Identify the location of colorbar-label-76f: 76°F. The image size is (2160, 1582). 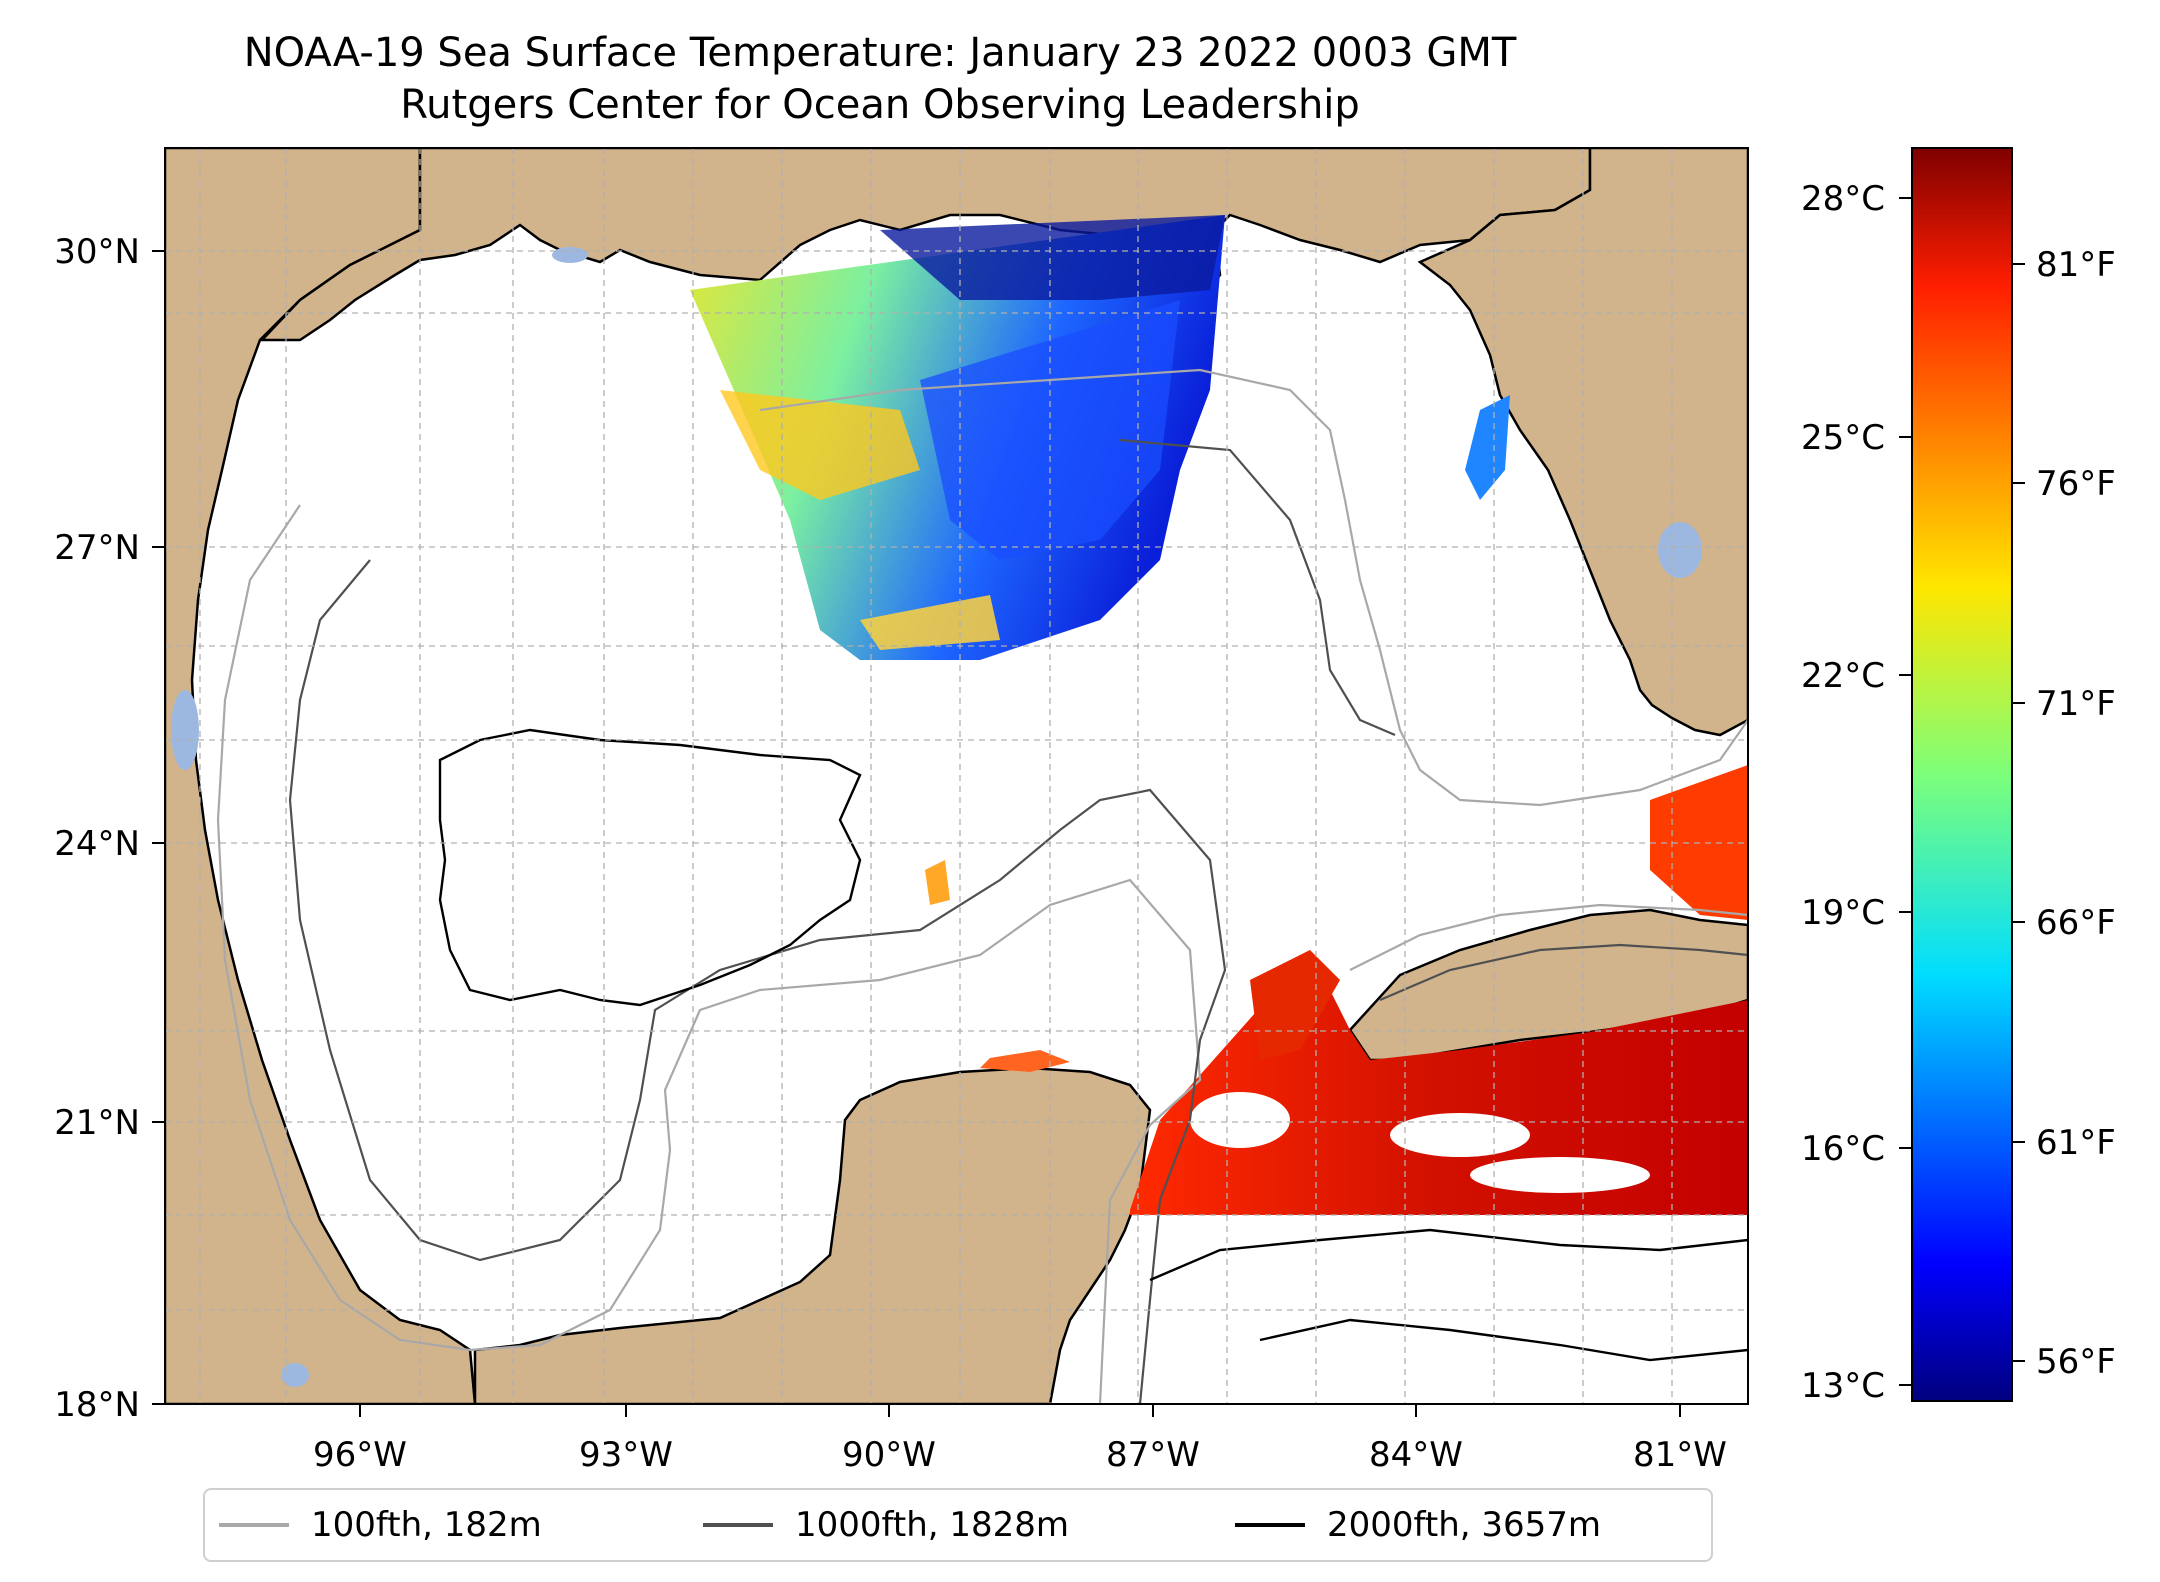
(2076, 484).